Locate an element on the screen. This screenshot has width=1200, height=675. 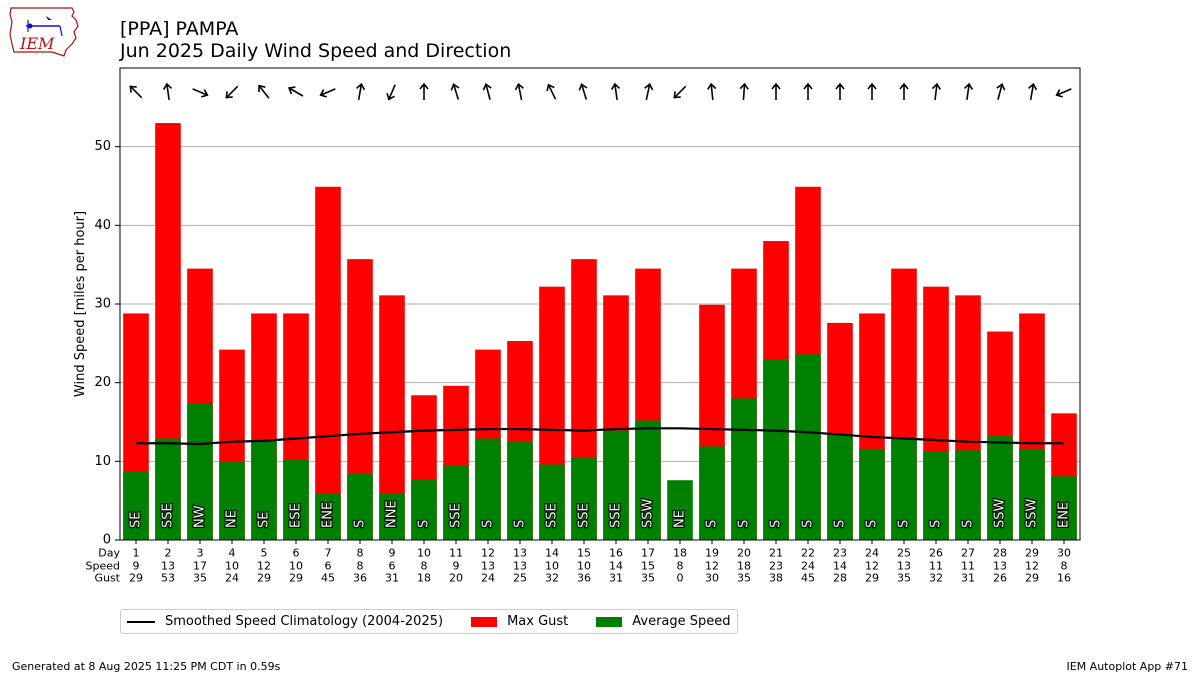
gust-label: 20 is located at coordinates (456, 578).